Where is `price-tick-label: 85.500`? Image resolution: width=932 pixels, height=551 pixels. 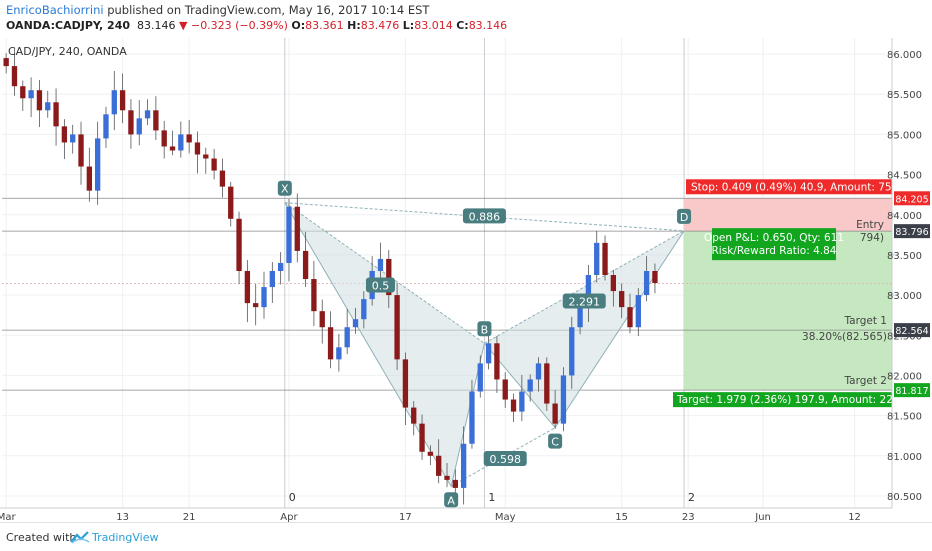 price-tick-label: 85.500 is located at coordinates (904, 95).